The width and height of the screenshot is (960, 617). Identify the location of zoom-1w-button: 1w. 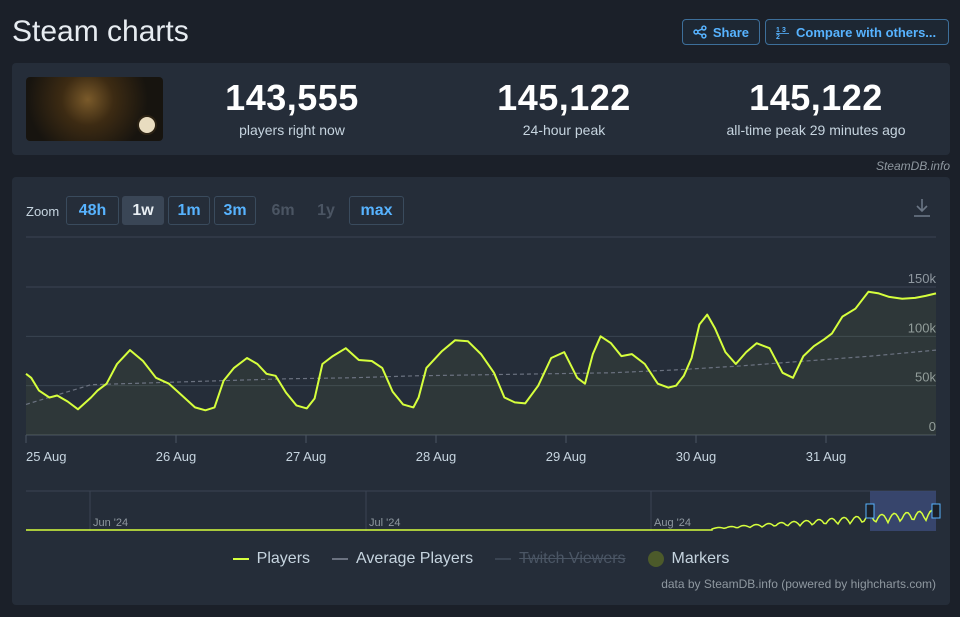
(143, 210).